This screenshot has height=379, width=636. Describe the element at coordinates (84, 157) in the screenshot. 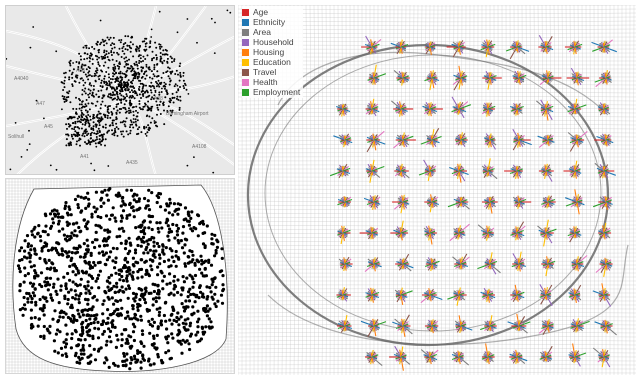

I see `map-label: A41` at that location.